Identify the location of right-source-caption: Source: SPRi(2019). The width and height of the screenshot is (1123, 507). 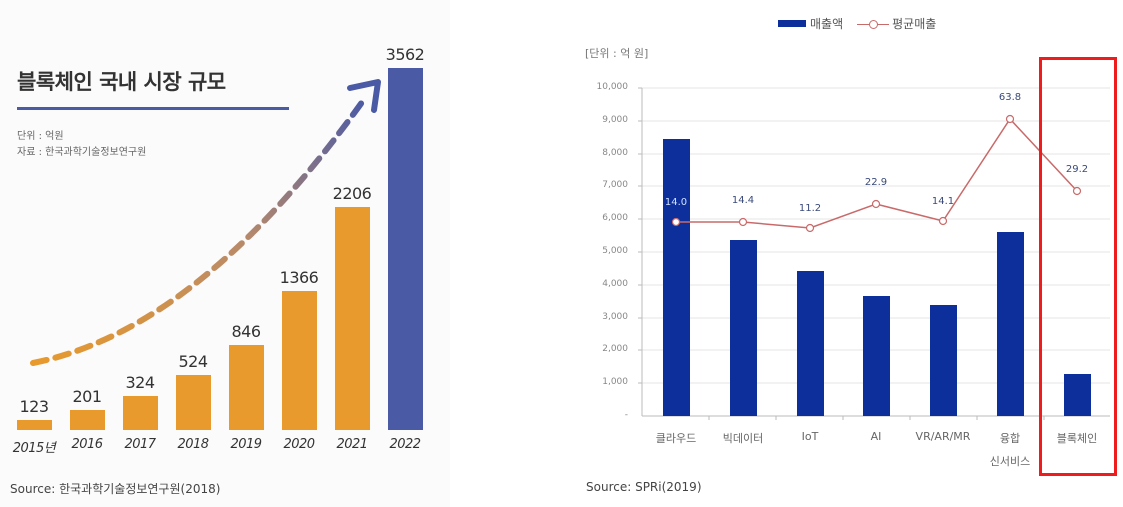
(644, 487).